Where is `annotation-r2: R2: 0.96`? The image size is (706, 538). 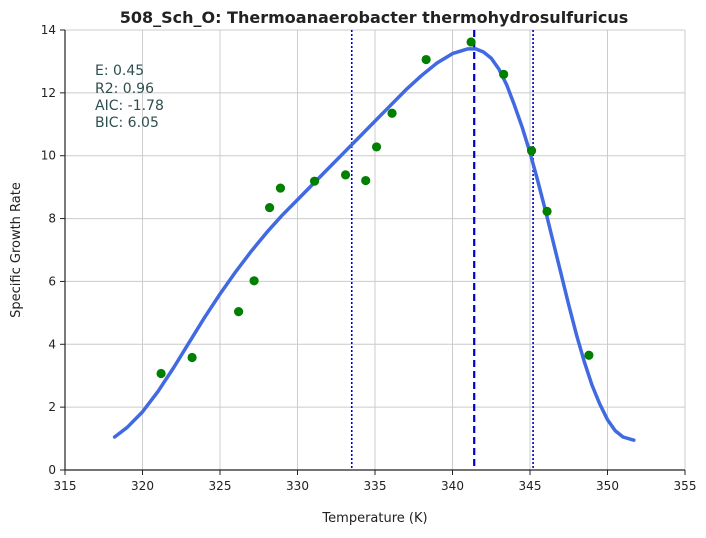 annotation-r2: R2: 0.96 is located at coordinates (124, 89).